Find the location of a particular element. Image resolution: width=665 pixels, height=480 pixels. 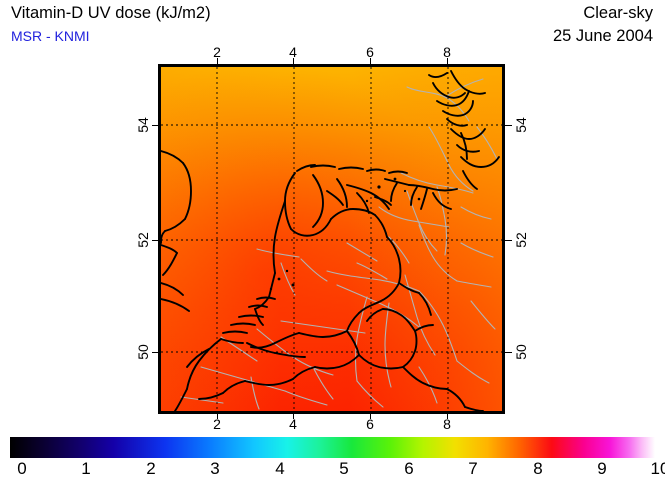

xtick-bottom-1: 2 is located at coordinates (217, 424).